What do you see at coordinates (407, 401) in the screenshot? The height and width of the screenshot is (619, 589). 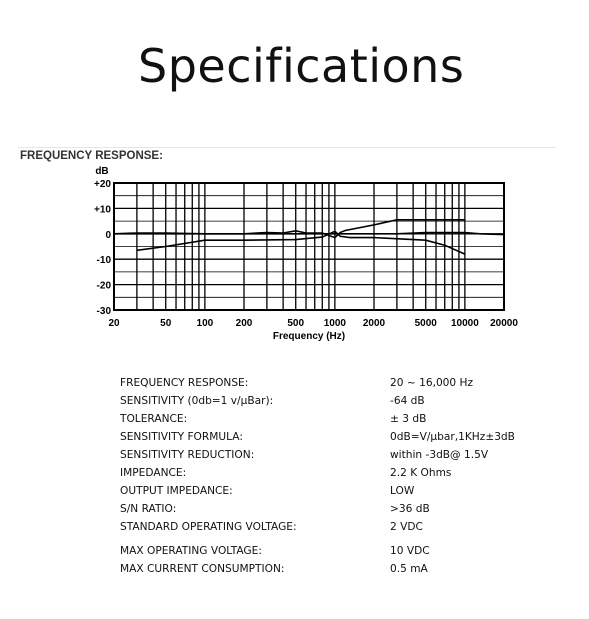 I see `spec-value: -64 dB` at bounding box center [407, 401].